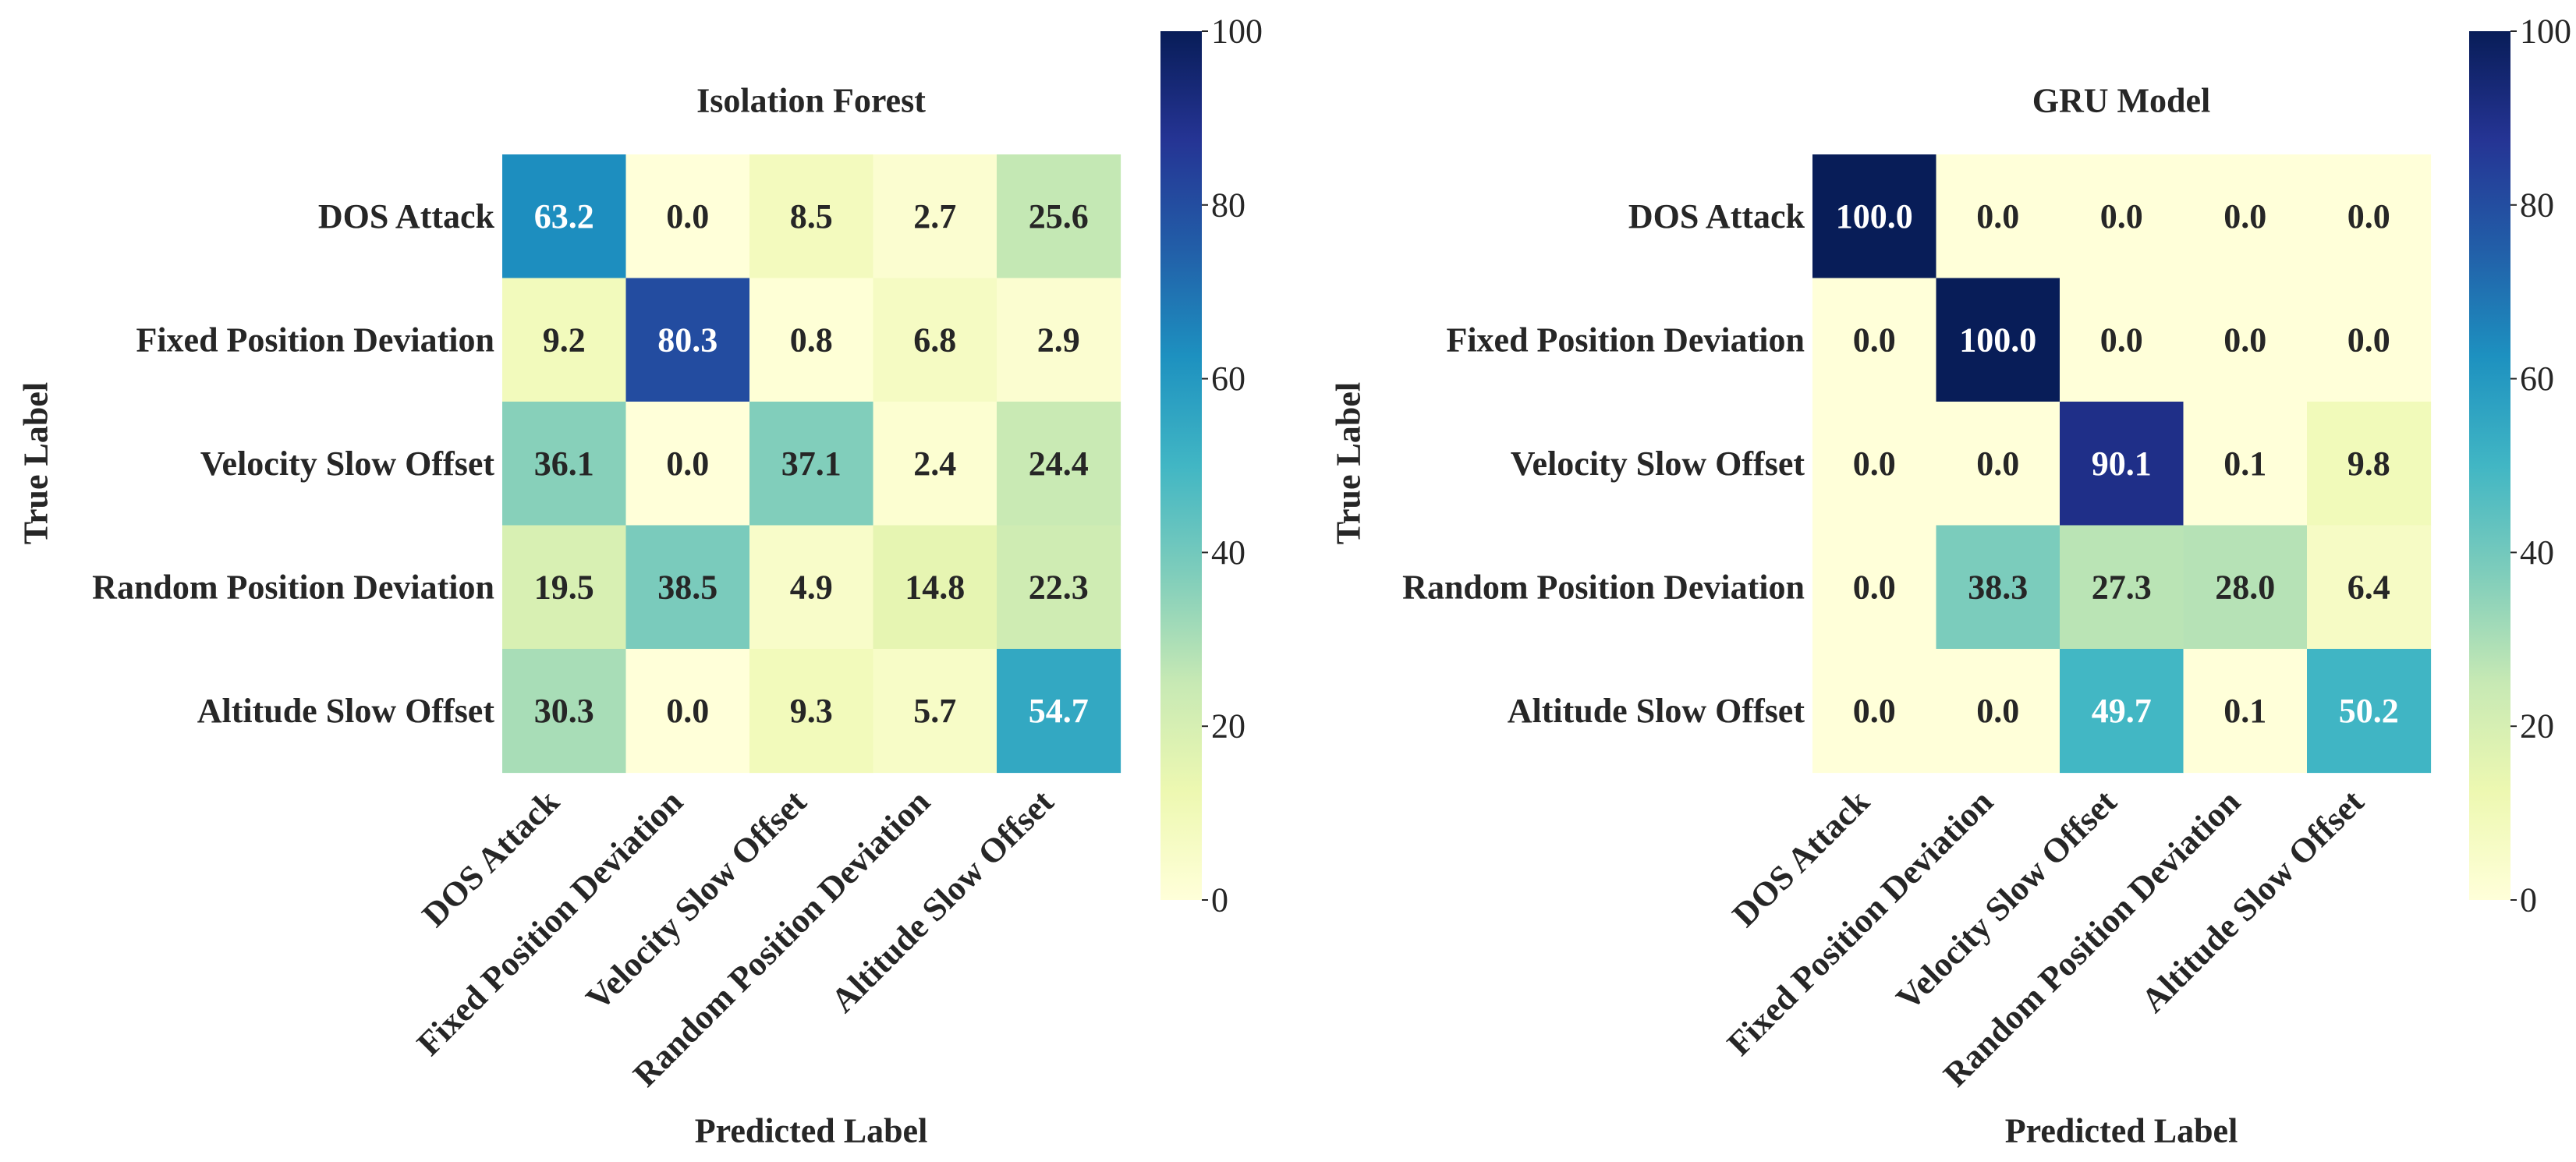 The height and width of the screenshot is (1162, 2576). What do you see at coordinates (2122, 587) in the screenshot?
I see `cell-value-label: 27.3` at bounding box center [2122, 587].